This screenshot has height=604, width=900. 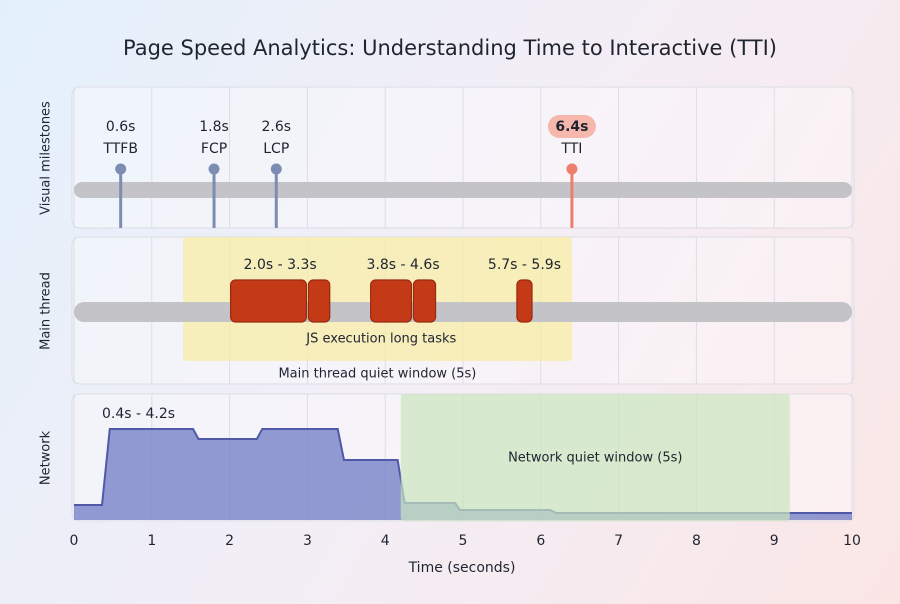 I want to click on x-tick-label: 10, so click(x=852, y=541).